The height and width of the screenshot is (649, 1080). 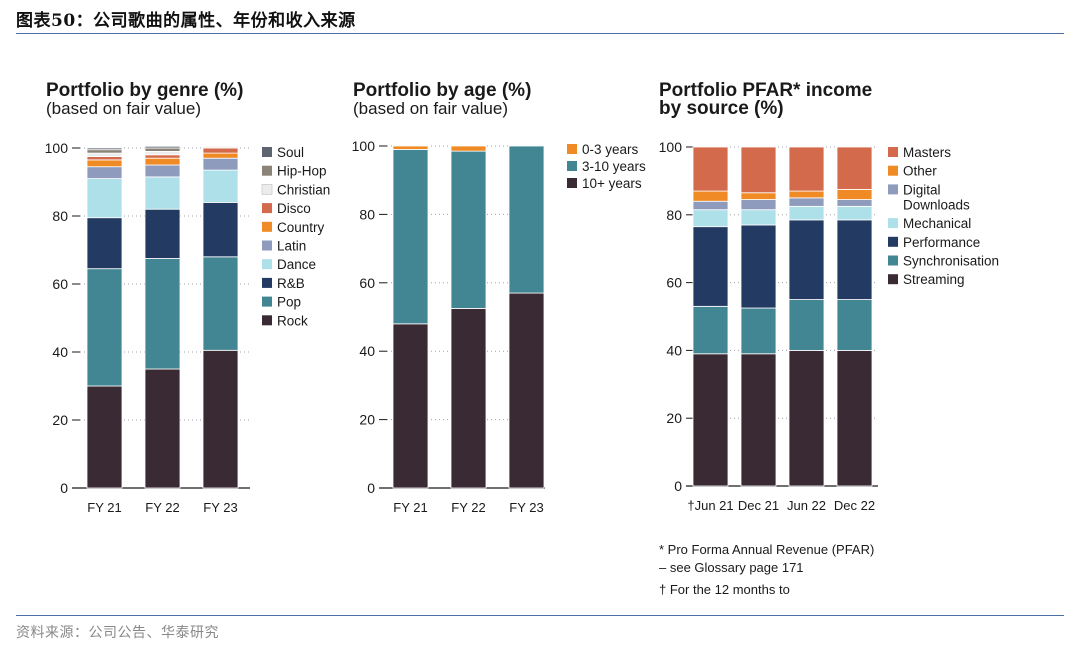 What do you see at coordinates (710, 505) in the screenshot?
I see `x-category-label: †Jun 21` at bounding box center [710, 505].